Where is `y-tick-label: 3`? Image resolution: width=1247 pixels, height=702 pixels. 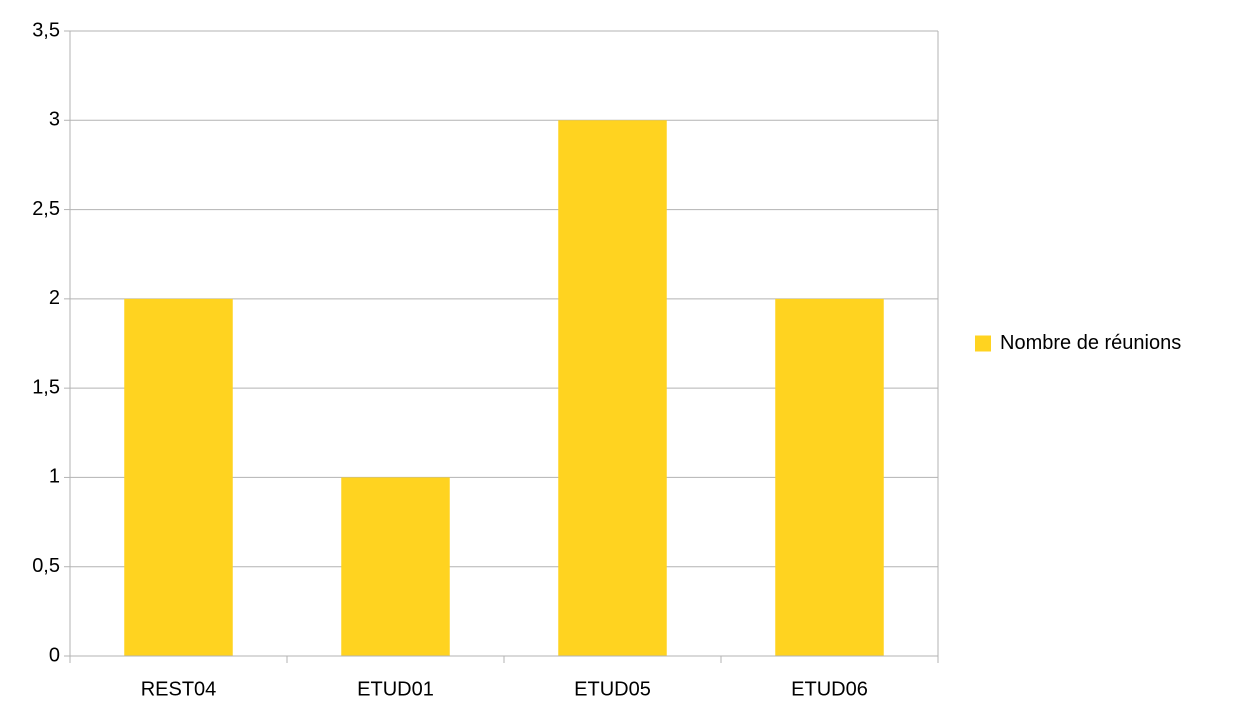
y-tick-label: 3 is located at coordinates (54, 120).